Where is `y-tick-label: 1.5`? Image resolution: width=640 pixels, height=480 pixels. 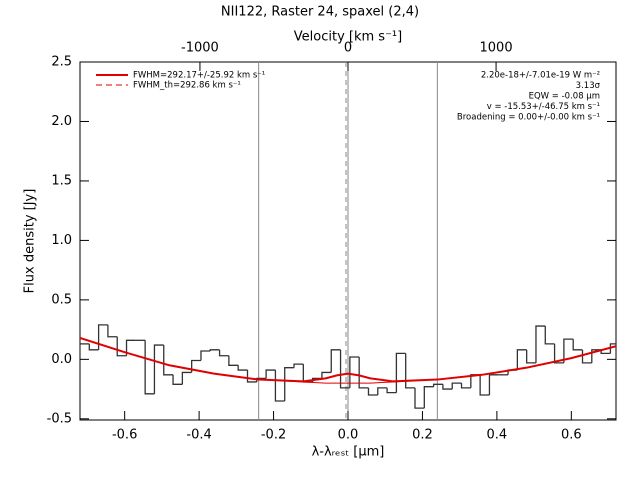 y-tick-label: 1.5 is located at coordinates (61, 180).